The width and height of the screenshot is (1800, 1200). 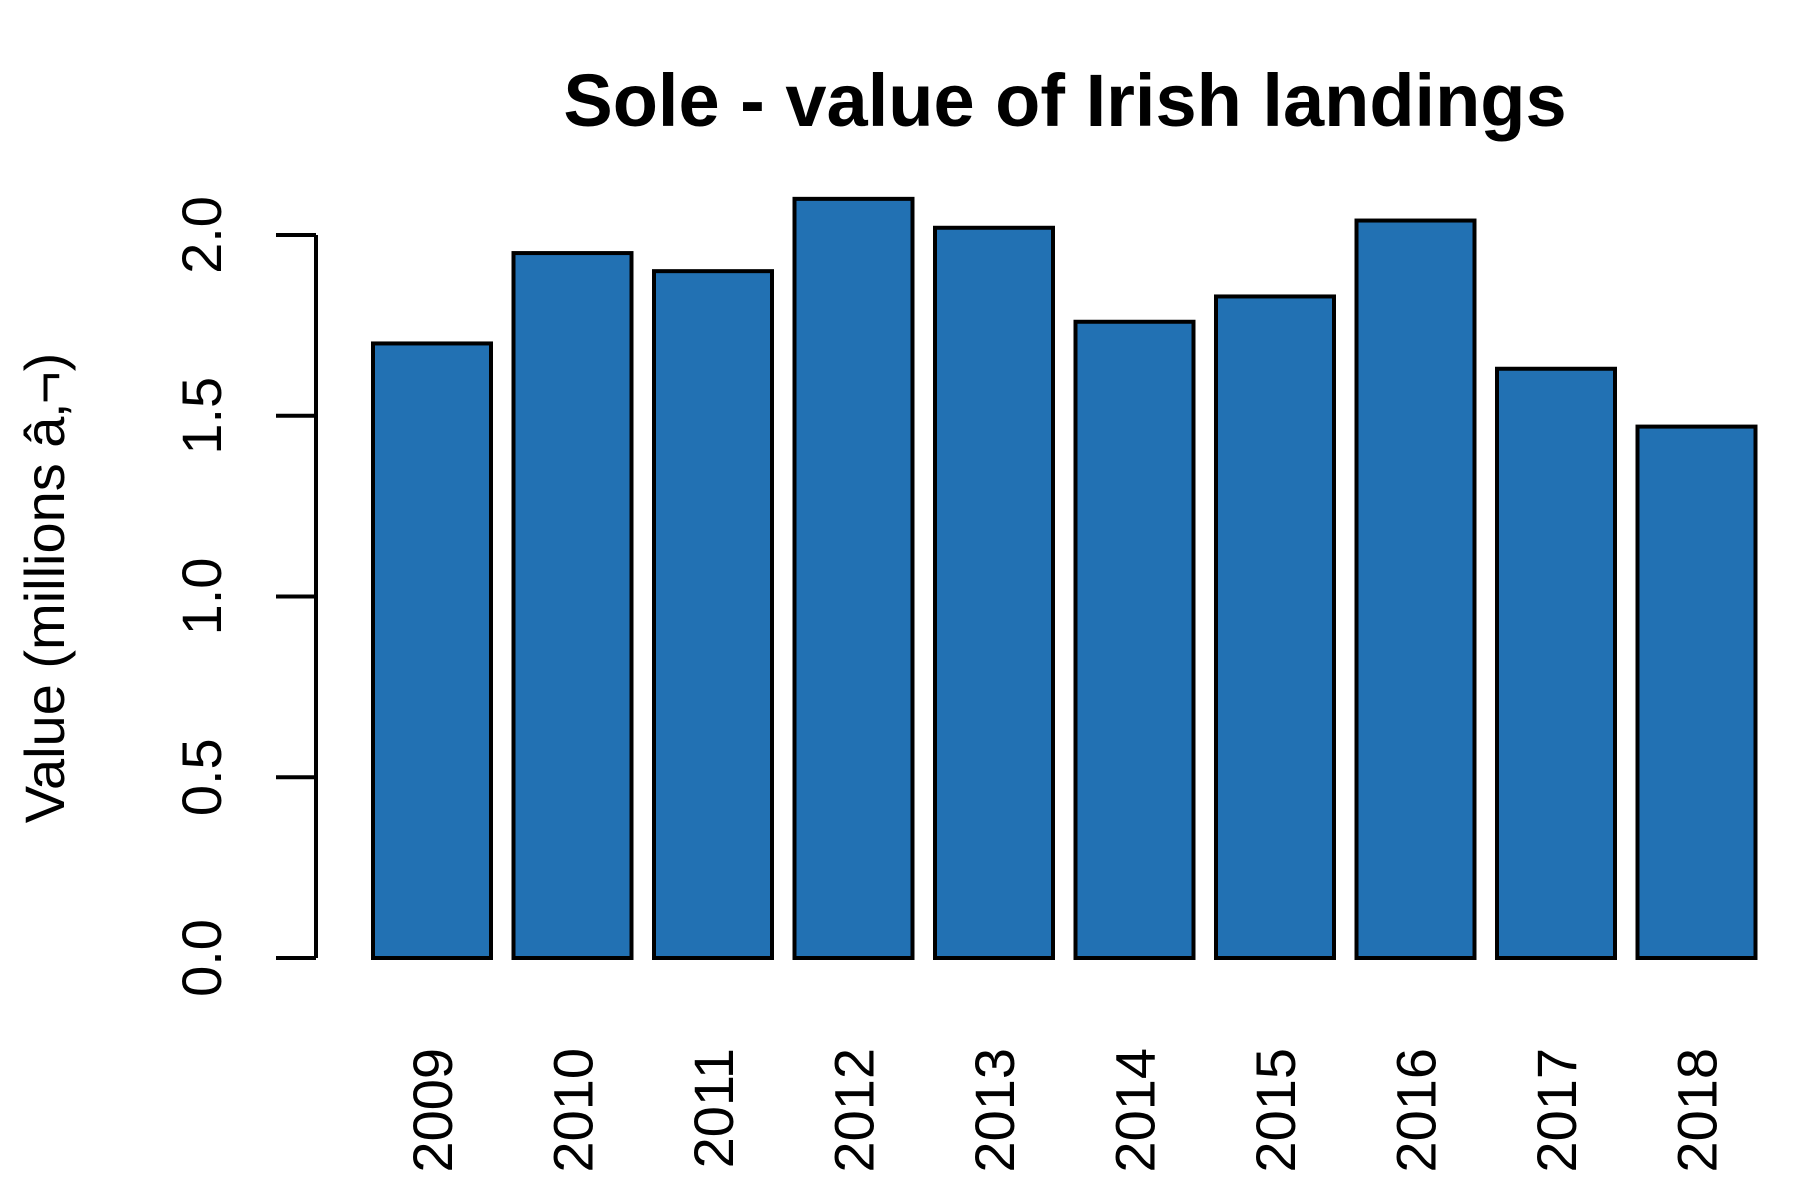 I want to click on x-tick-label: 2012, so click(x=854, y=1110).